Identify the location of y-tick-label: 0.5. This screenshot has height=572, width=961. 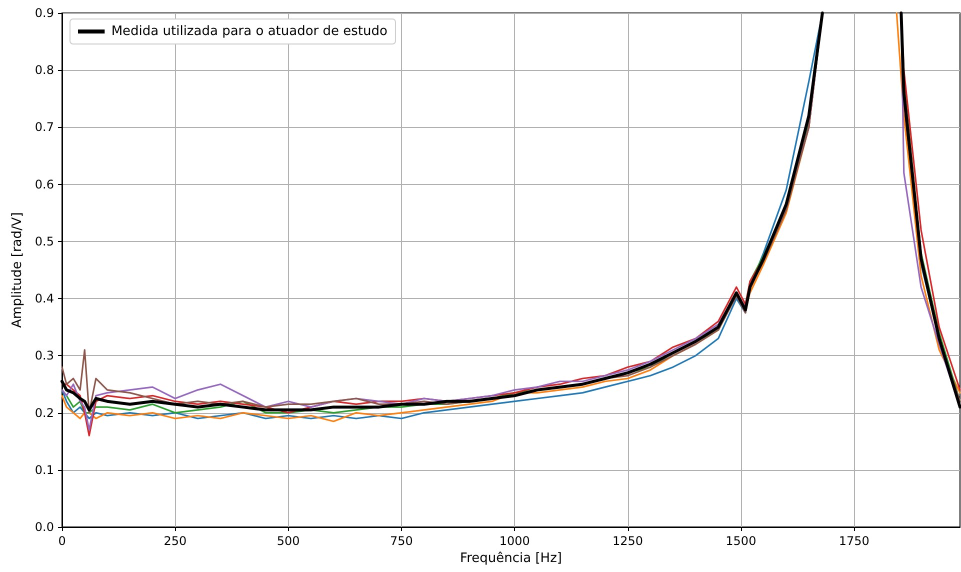
(44, 241).